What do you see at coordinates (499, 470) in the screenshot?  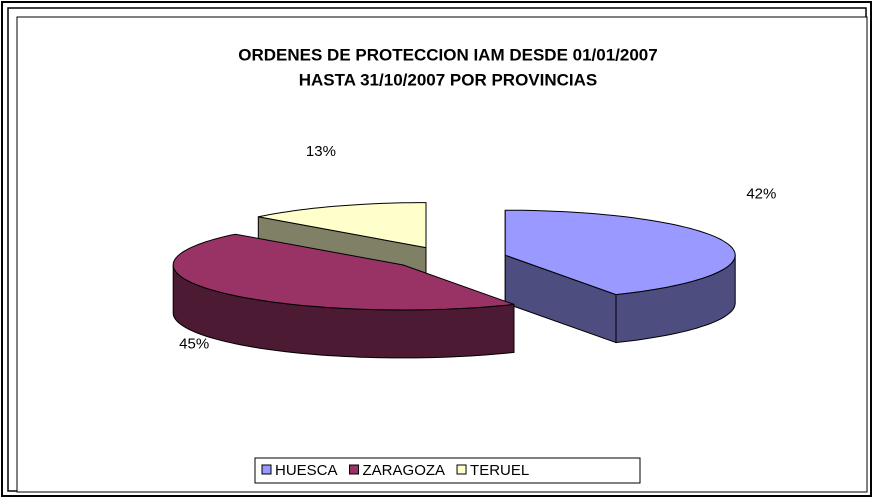 I see `legend-label: TERUEL` at bounding box center [499, 470].